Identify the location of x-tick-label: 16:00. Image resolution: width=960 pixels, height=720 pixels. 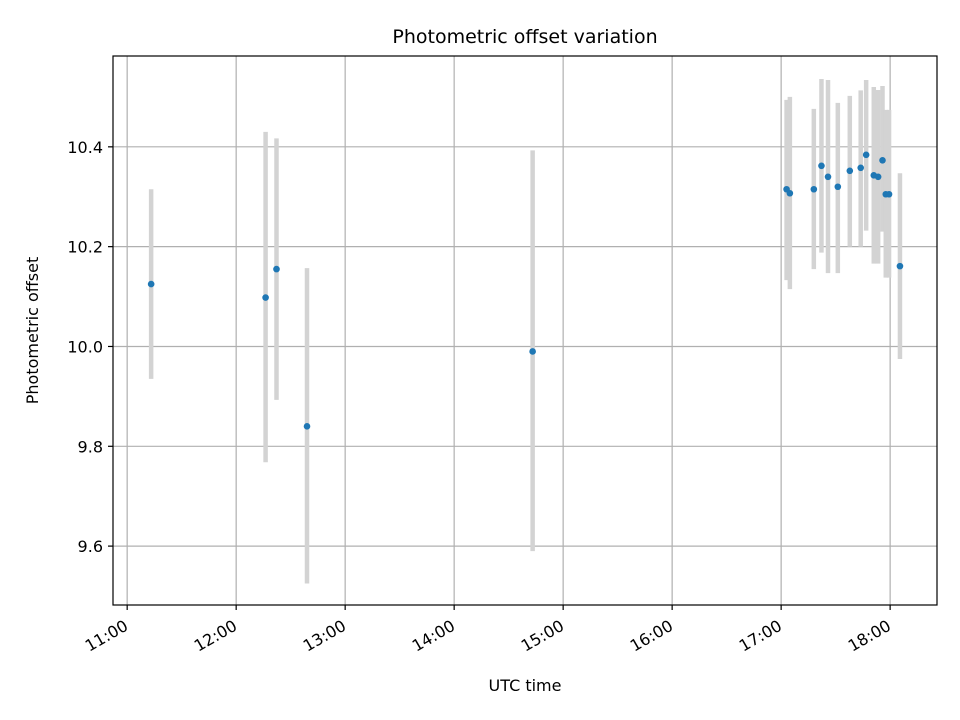
(651, 636).